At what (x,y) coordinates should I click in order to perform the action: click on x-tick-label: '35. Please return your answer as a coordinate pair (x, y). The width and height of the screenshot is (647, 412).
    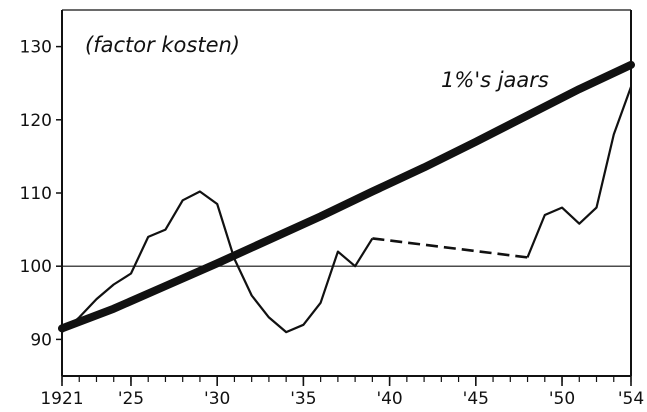
    Looking at the image, I should click on (303, 399).